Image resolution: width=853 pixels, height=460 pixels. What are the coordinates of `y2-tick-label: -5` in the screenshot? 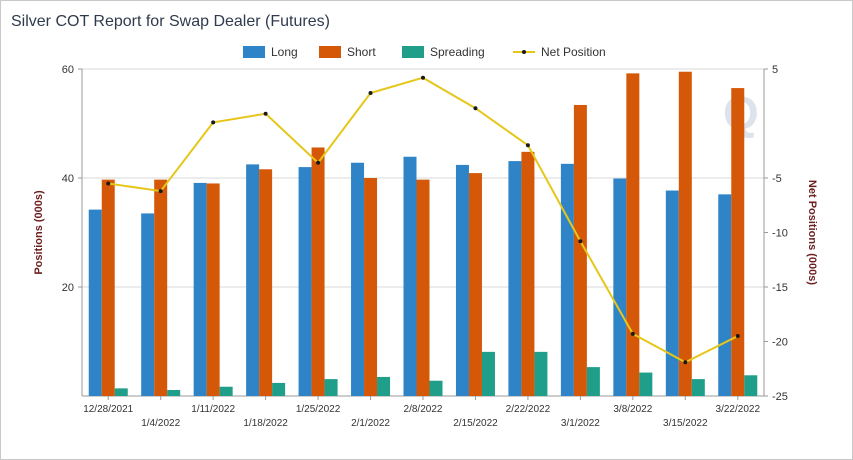 It's located at (777, 179).